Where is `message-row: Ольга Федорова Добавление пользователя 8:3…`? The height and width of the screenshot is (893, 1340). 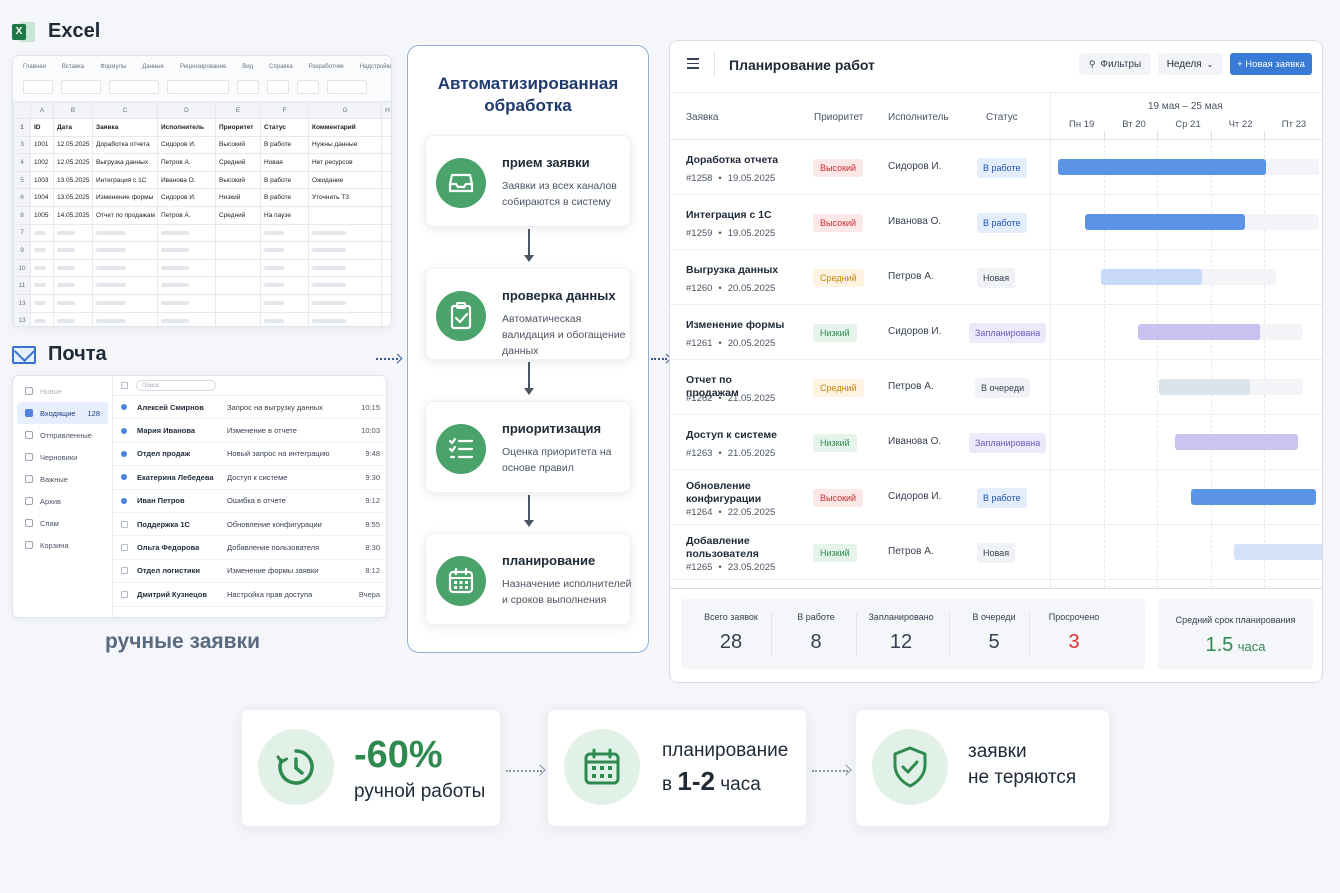
message-row: Ольга Федорова Добавление пользователя 8:3… is located at coordinates (249, 548).